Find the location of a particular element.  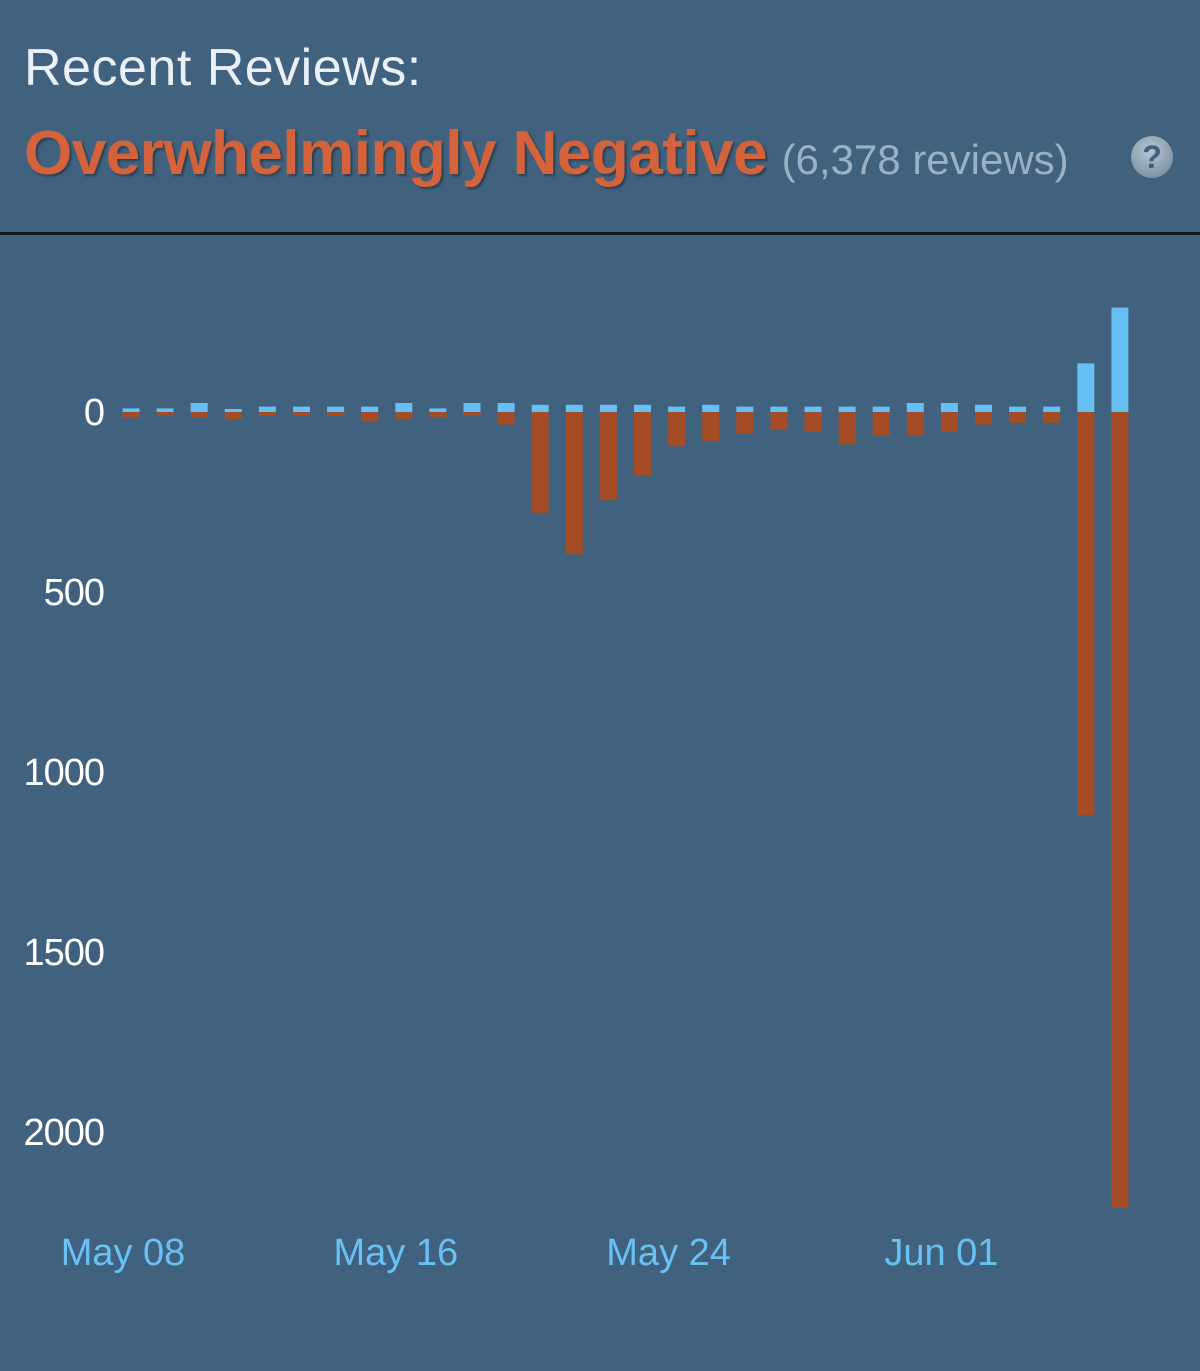

review-summary-row: Overwhelmingly Negative (6,378 reviews) is located at coordinates (546, 153).